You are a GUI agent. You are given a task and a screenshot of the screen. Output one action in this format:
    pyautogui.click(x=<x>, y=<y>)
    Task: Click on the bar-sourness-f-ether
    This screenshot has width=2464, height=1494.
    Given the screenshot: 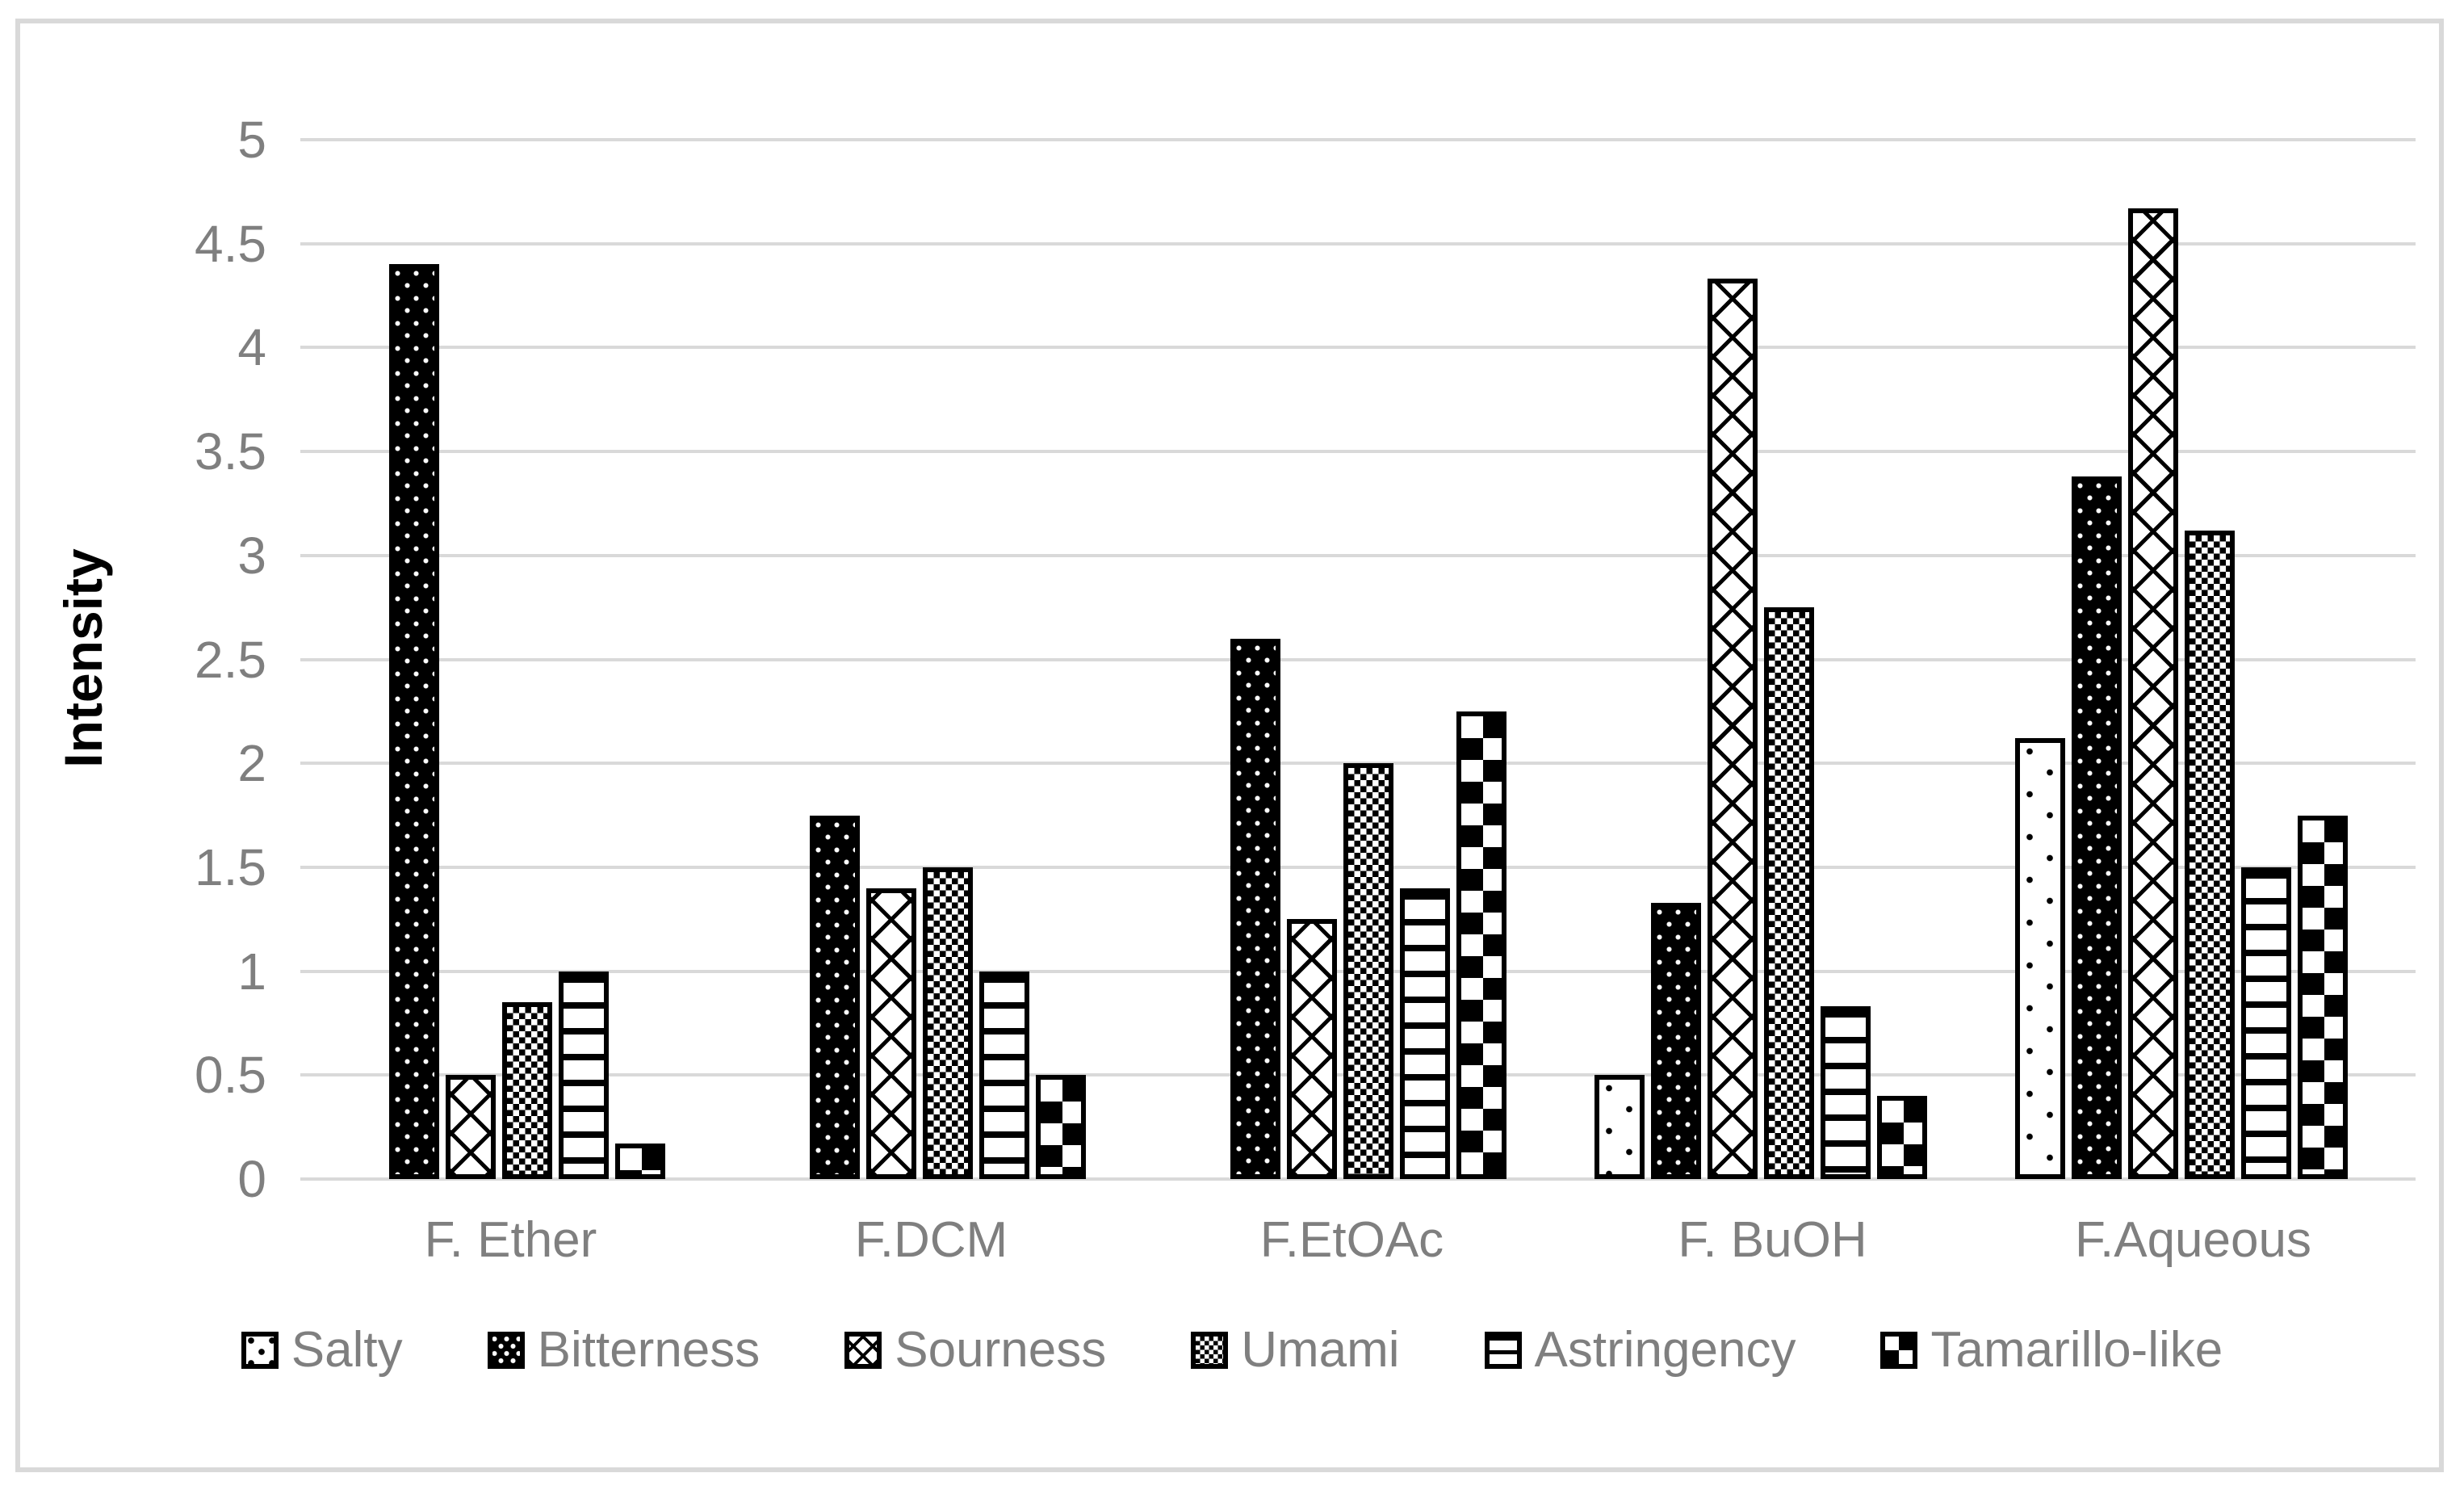 What is the action you would take?
    pyautogui.click(x=471, y=1127)
    